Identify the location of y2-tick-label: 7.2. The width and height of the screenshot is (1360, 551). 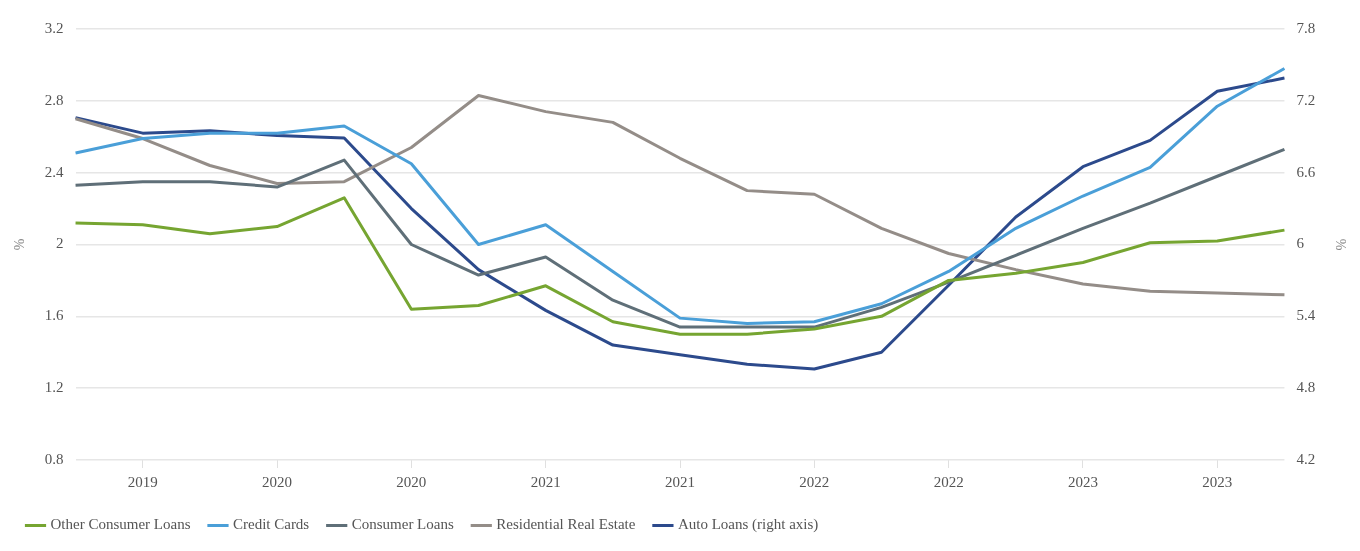
(1306, 99).